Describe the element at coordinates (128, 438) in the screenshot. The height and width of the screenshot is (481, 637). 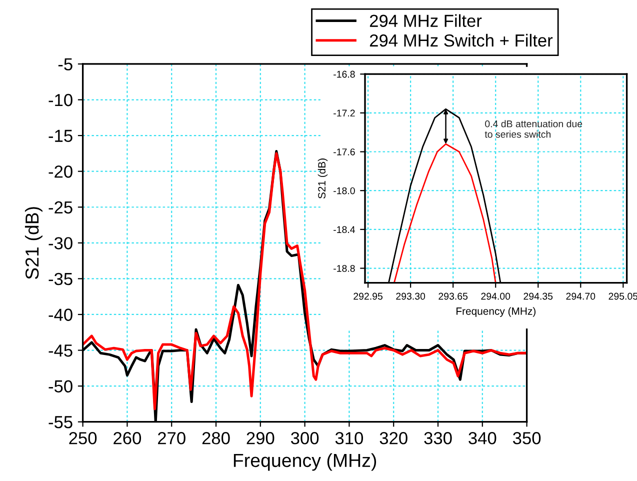
I see `x-tick-label: 260` at that location.